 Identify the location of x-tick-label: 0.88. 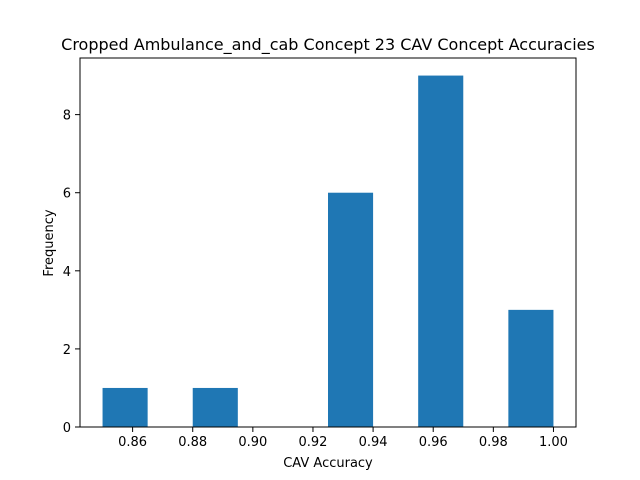
(192, 442).